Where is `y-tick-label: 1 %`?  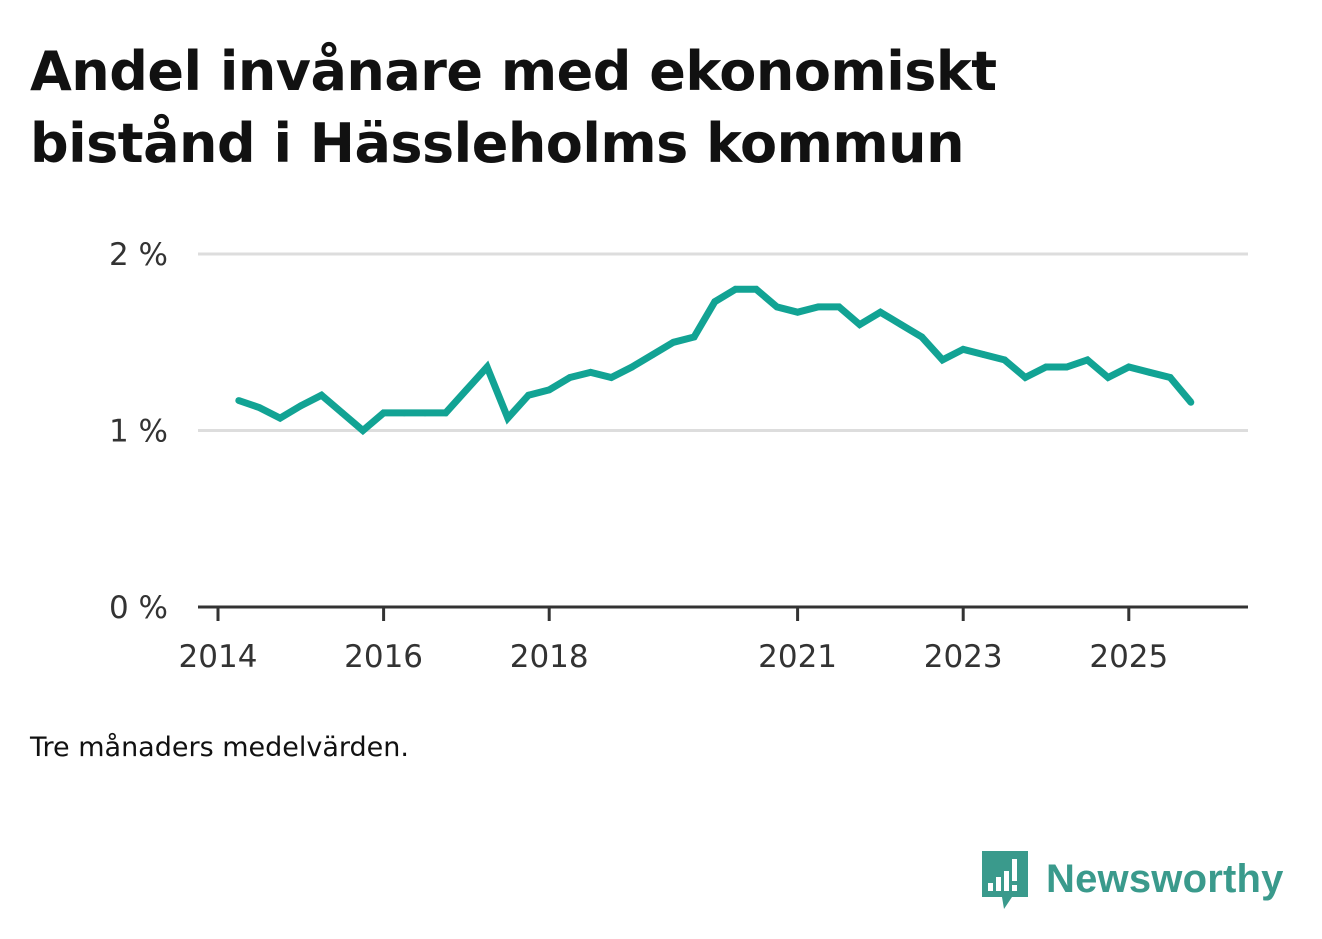 y-tick-label: 1 % is located at coordinates (138, 432).